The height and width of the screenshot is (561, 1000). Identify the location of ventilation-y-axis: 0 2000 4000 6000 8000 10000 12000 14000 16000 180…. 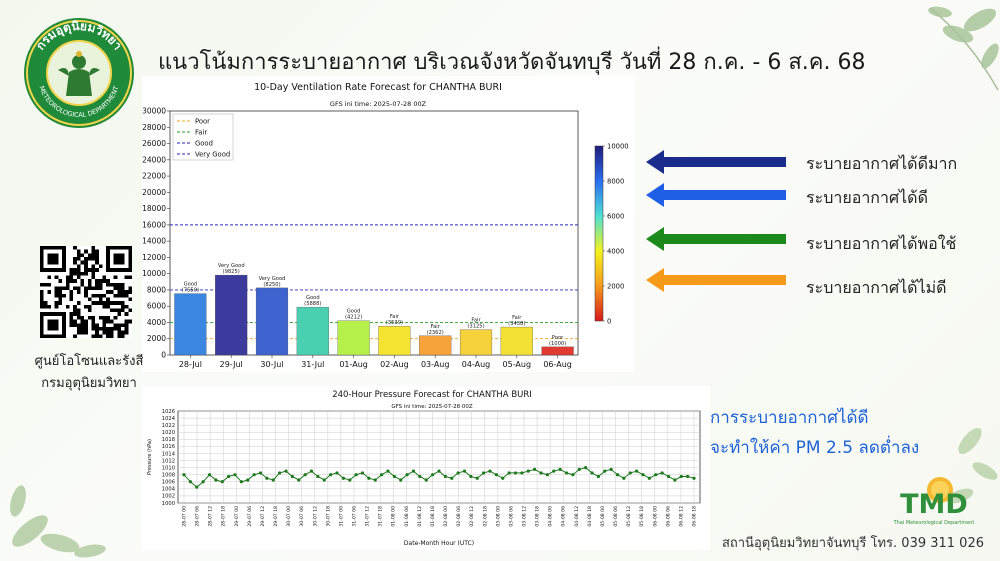
(156, 233).